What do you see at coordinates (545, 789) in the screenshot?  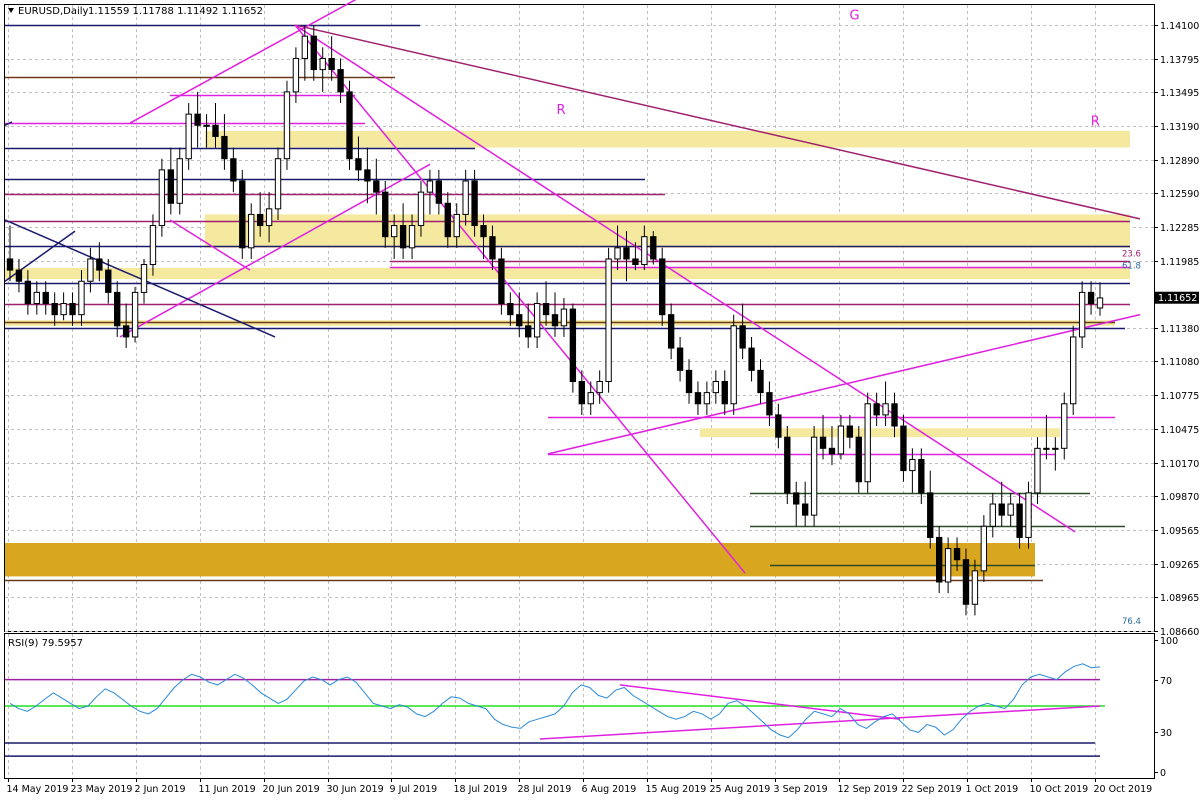 I see `x-tick-label: 28 Jul 2019` at bounding box center [545, 789].